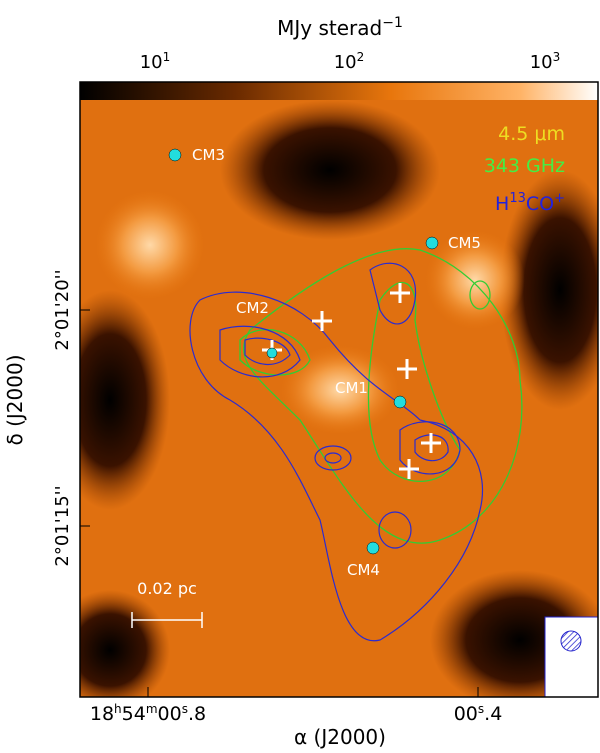 The image size is (600, 753). I want to click on y-tick: 2°01'20'', so click(62, 309).